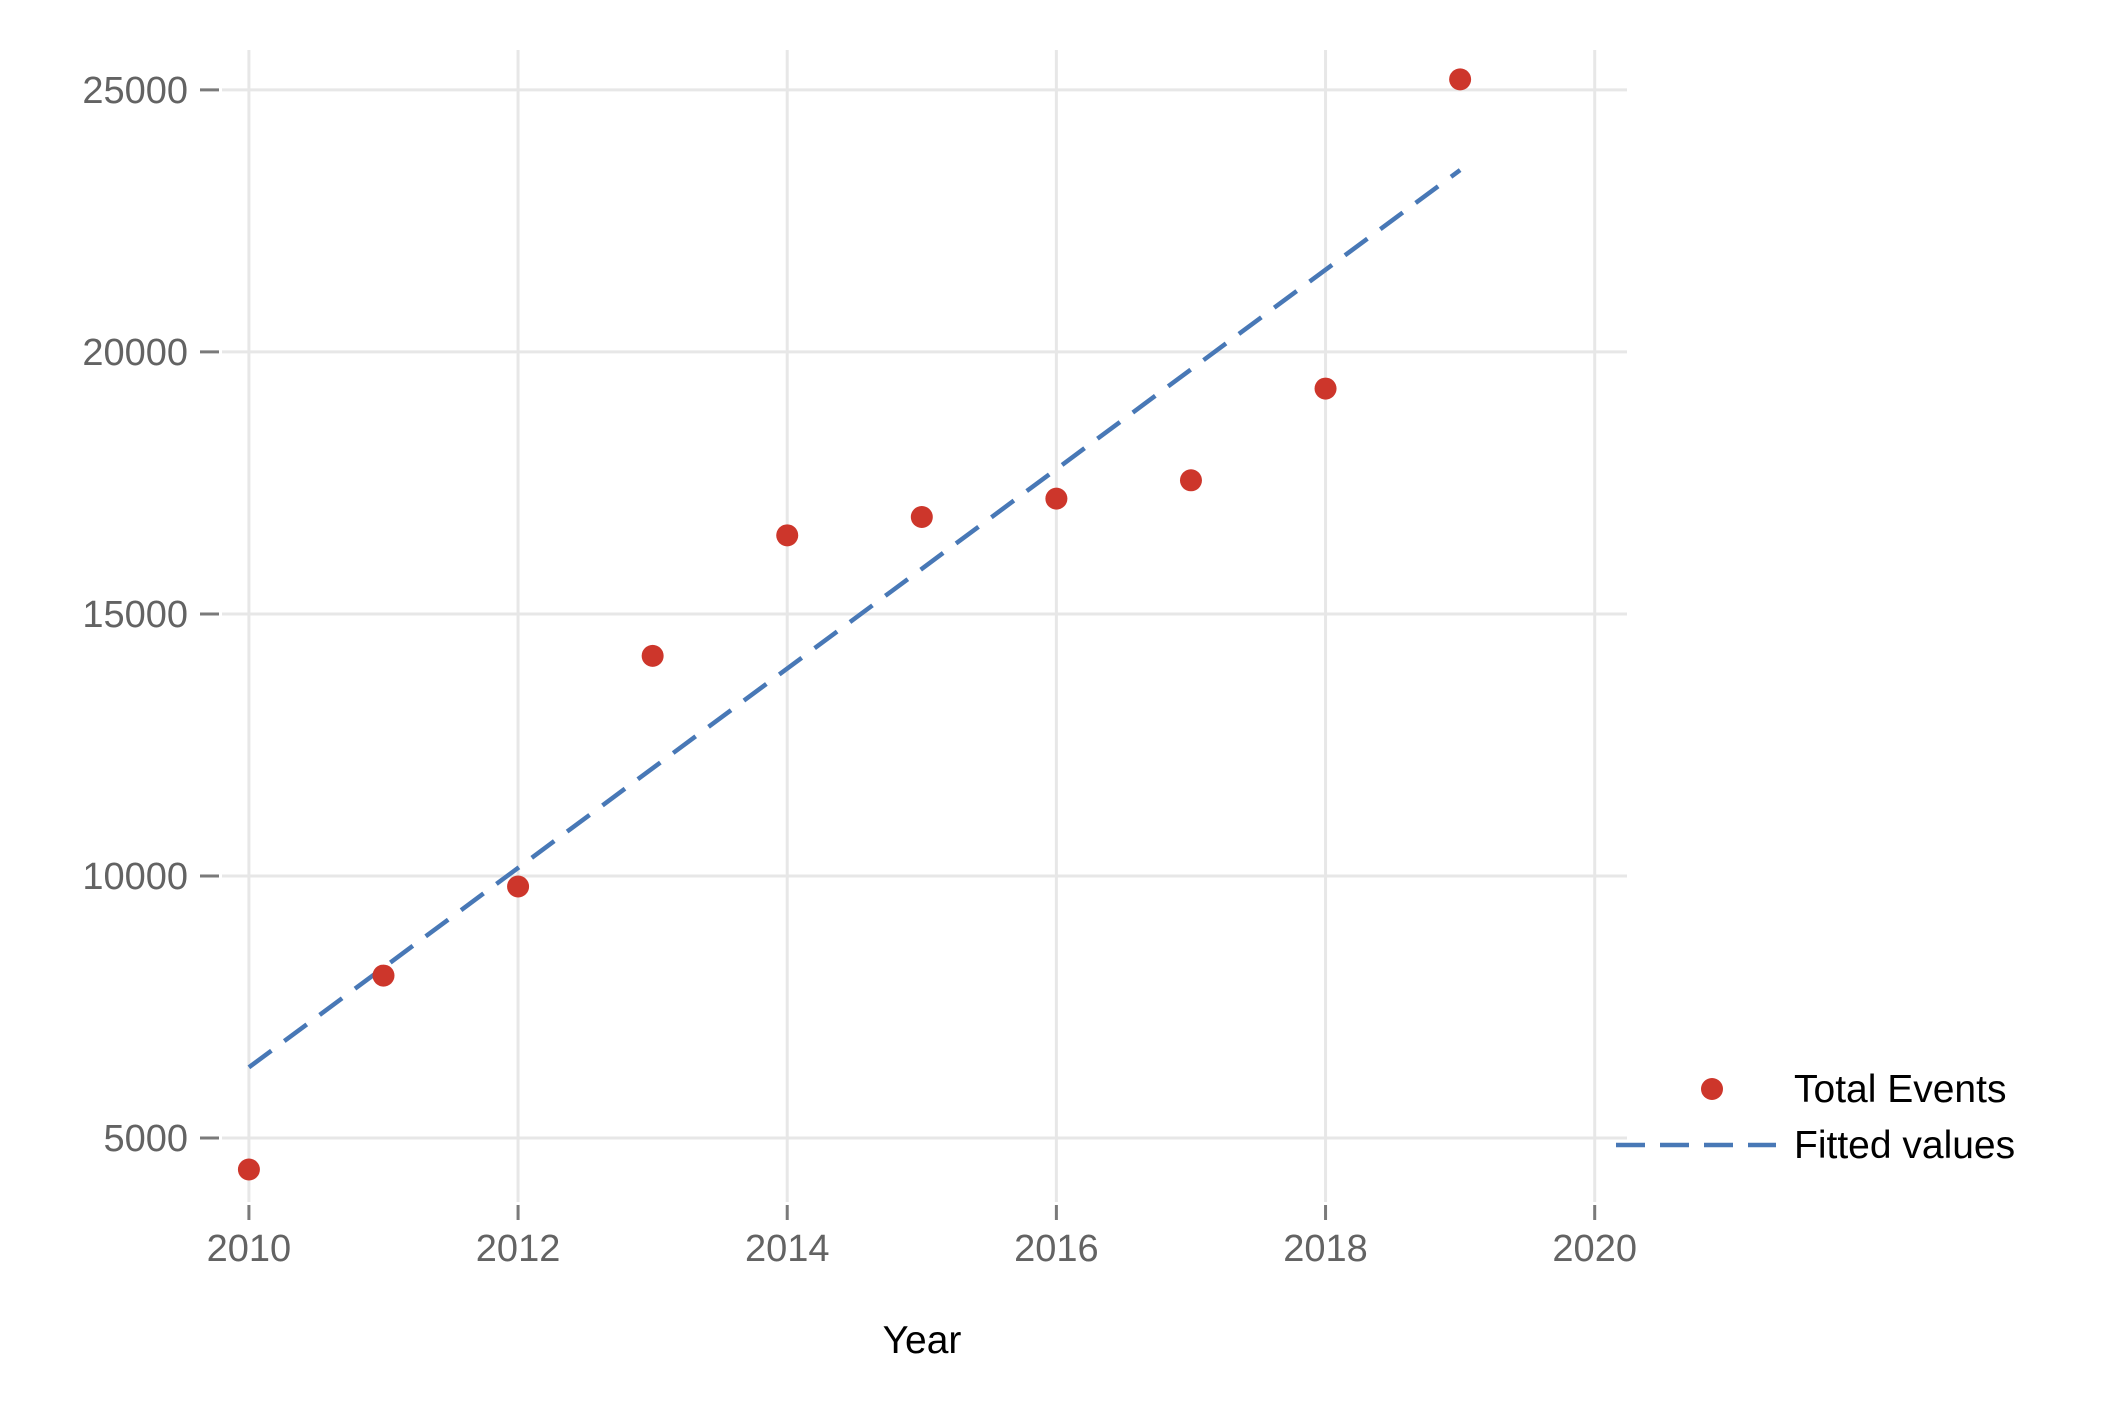 The image size is (2112, 1408). What do you see at coordinates (787, 535) in the screenshot?
I see `data-point-2014` at bounding box center [787, 535].